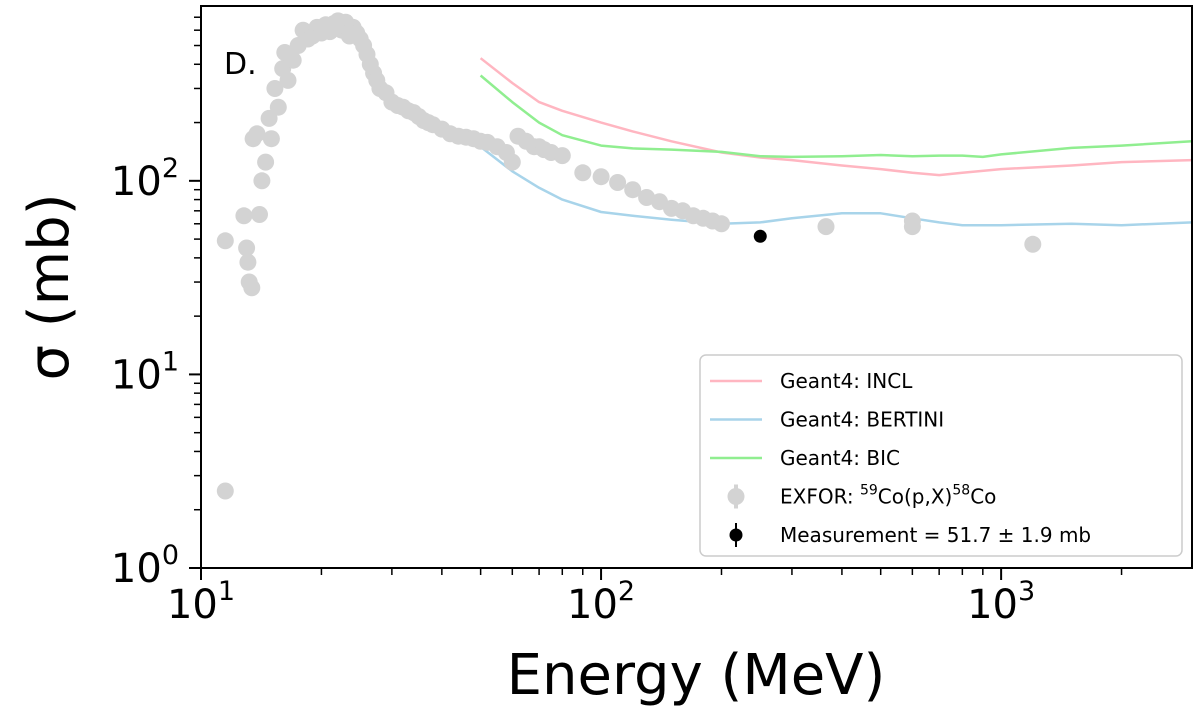  I want to click on y-axis-title: σ (mb), so click(49, 286).